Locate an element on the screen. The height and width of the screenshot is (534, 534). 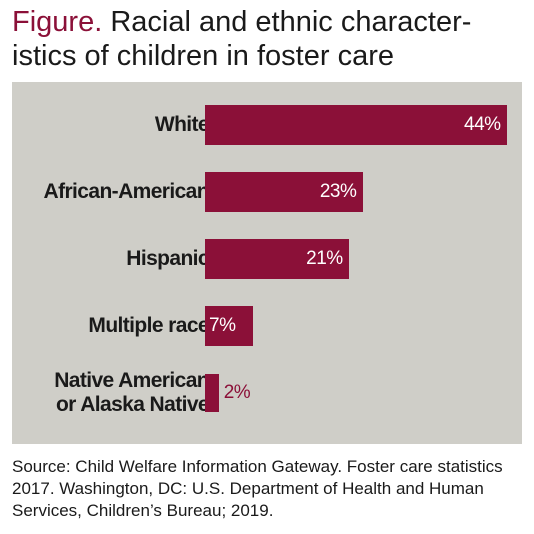
figure-prefix: Figure. is located at coordinates (57, 22).